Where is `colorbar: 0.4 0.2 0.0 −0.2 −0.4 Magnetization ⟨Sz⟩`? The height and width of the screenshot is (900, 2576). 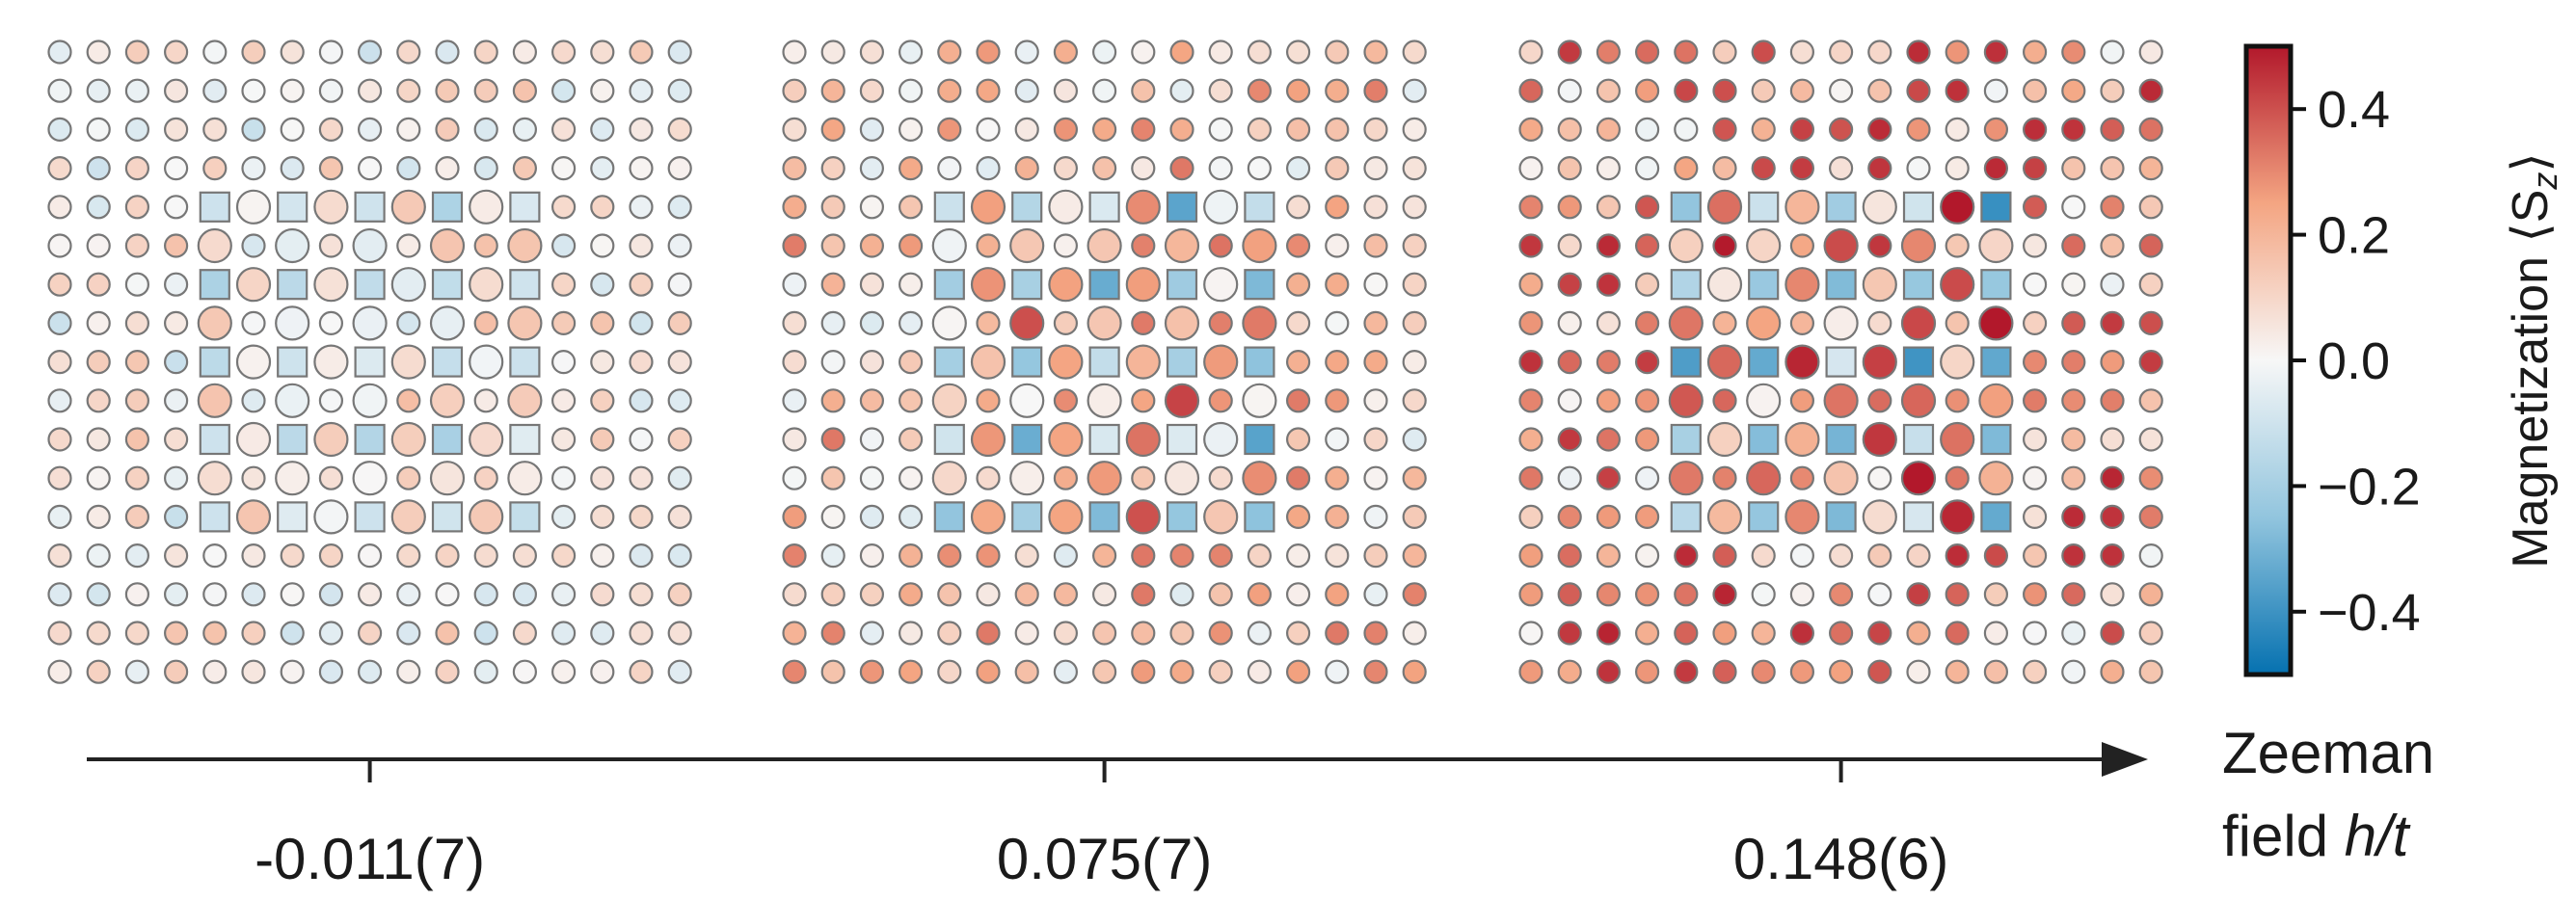
colorbar: 0.4 0.2 0.0 −0.2 −0.4 Magnetization ⟨Sz⟩ is located at coordinates (2404, 360).